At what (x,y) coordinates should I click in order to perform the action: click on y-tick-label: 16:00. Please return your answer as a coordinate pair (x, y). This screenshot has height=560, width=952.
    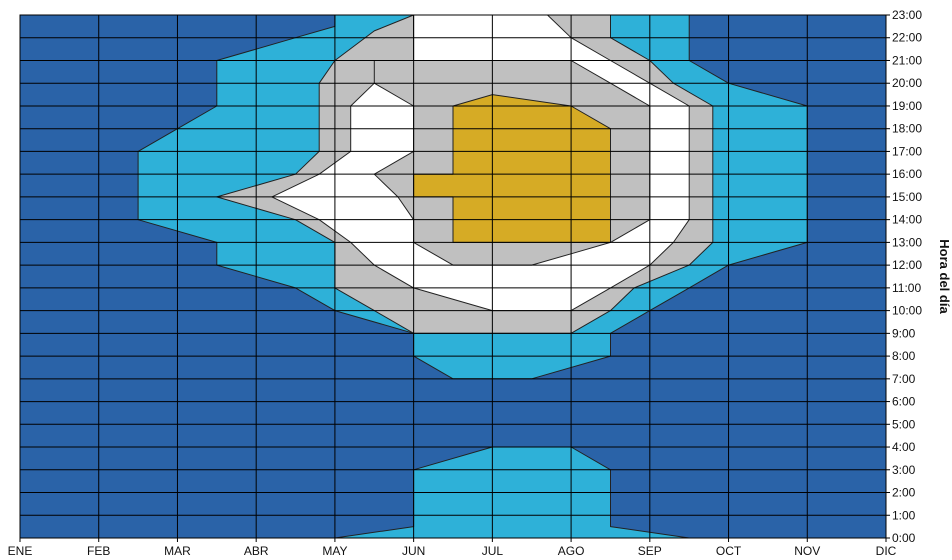
    Looking at the image, I should click on (907, 174).